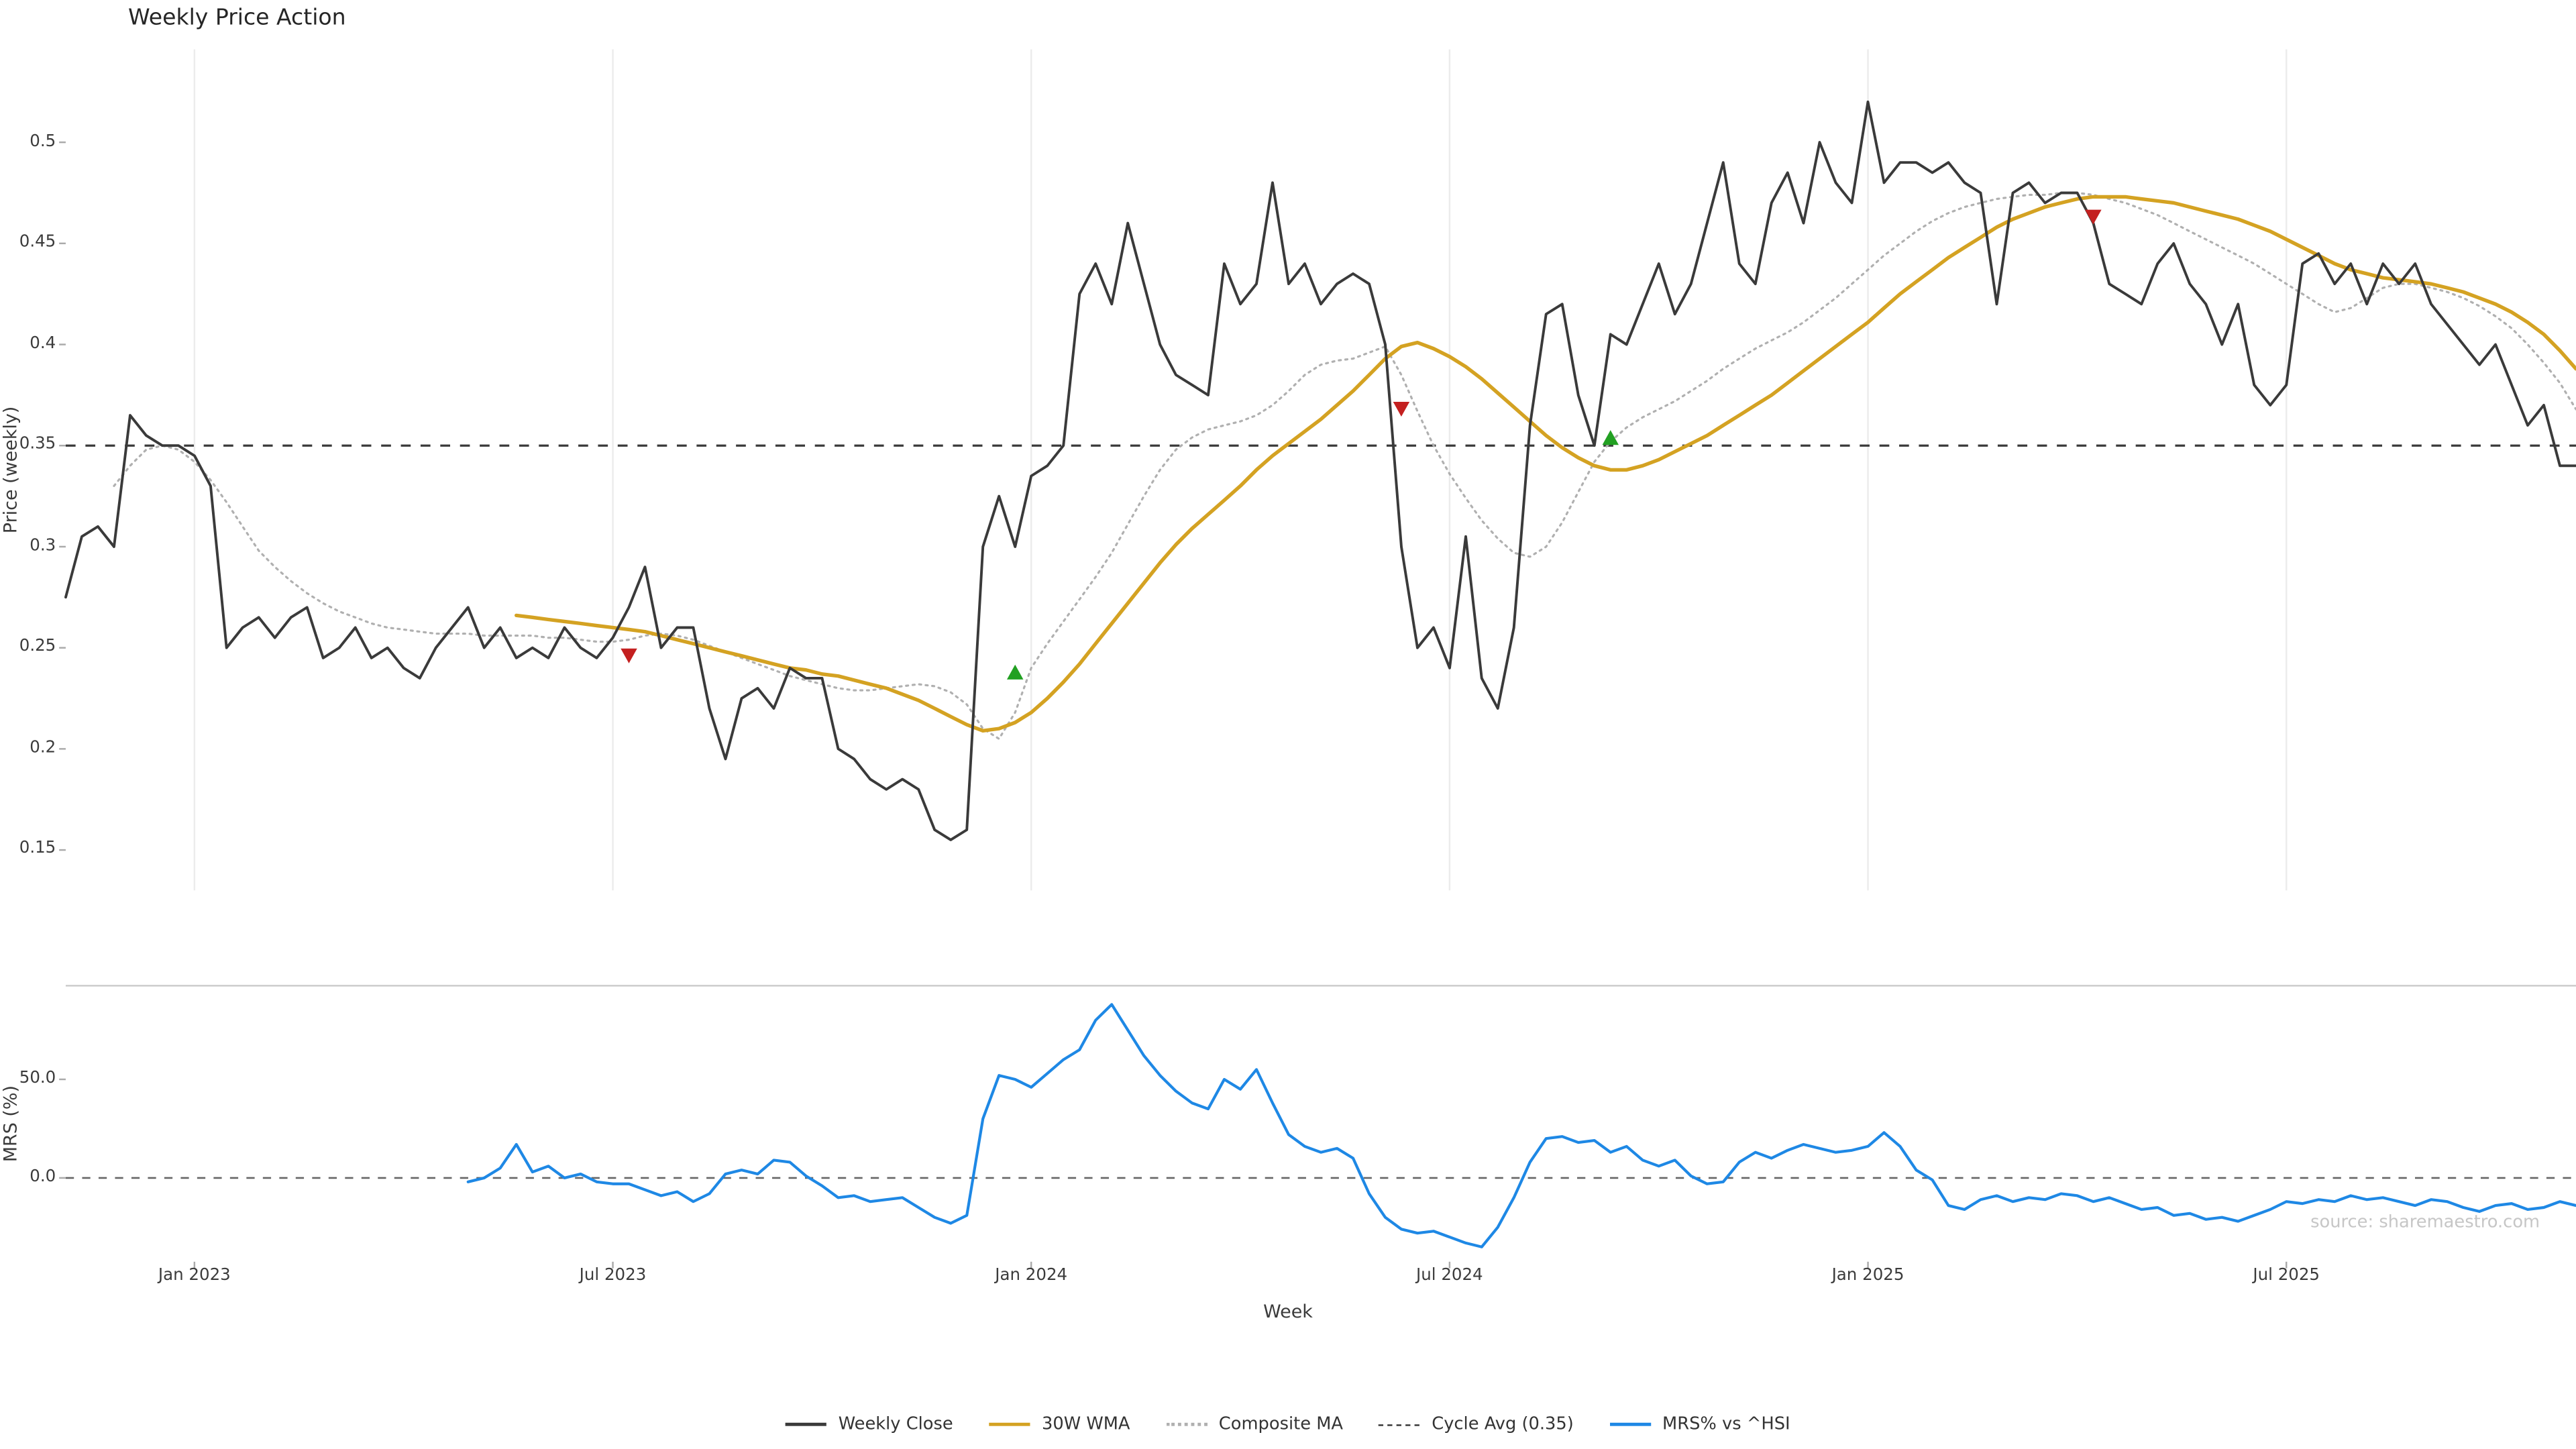 The height and width of the screenshot is (1449, 2576). What do you see at coordinates (1521, 1125) in the screenshot?
I see `mrs-line` at bounding box center [1521, 1125].